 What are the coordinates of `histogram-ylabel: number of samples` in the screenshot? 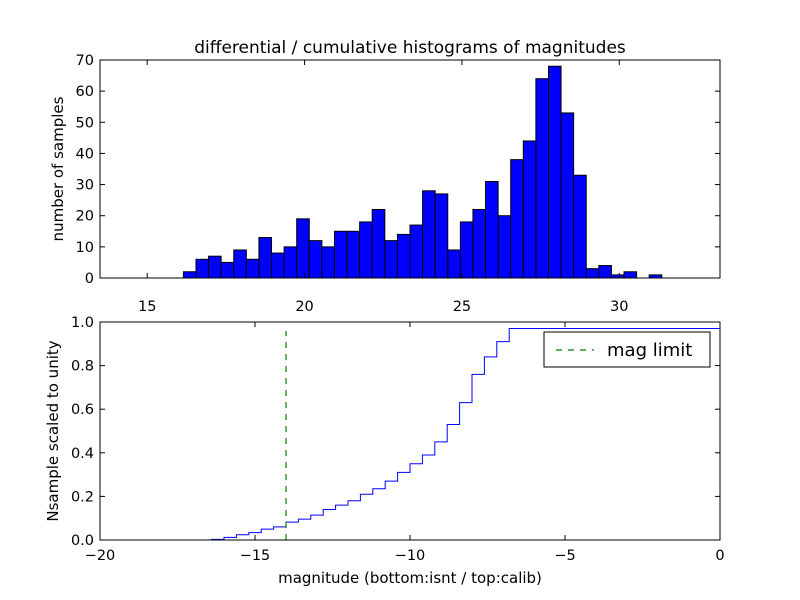 It's located at (58, 168).